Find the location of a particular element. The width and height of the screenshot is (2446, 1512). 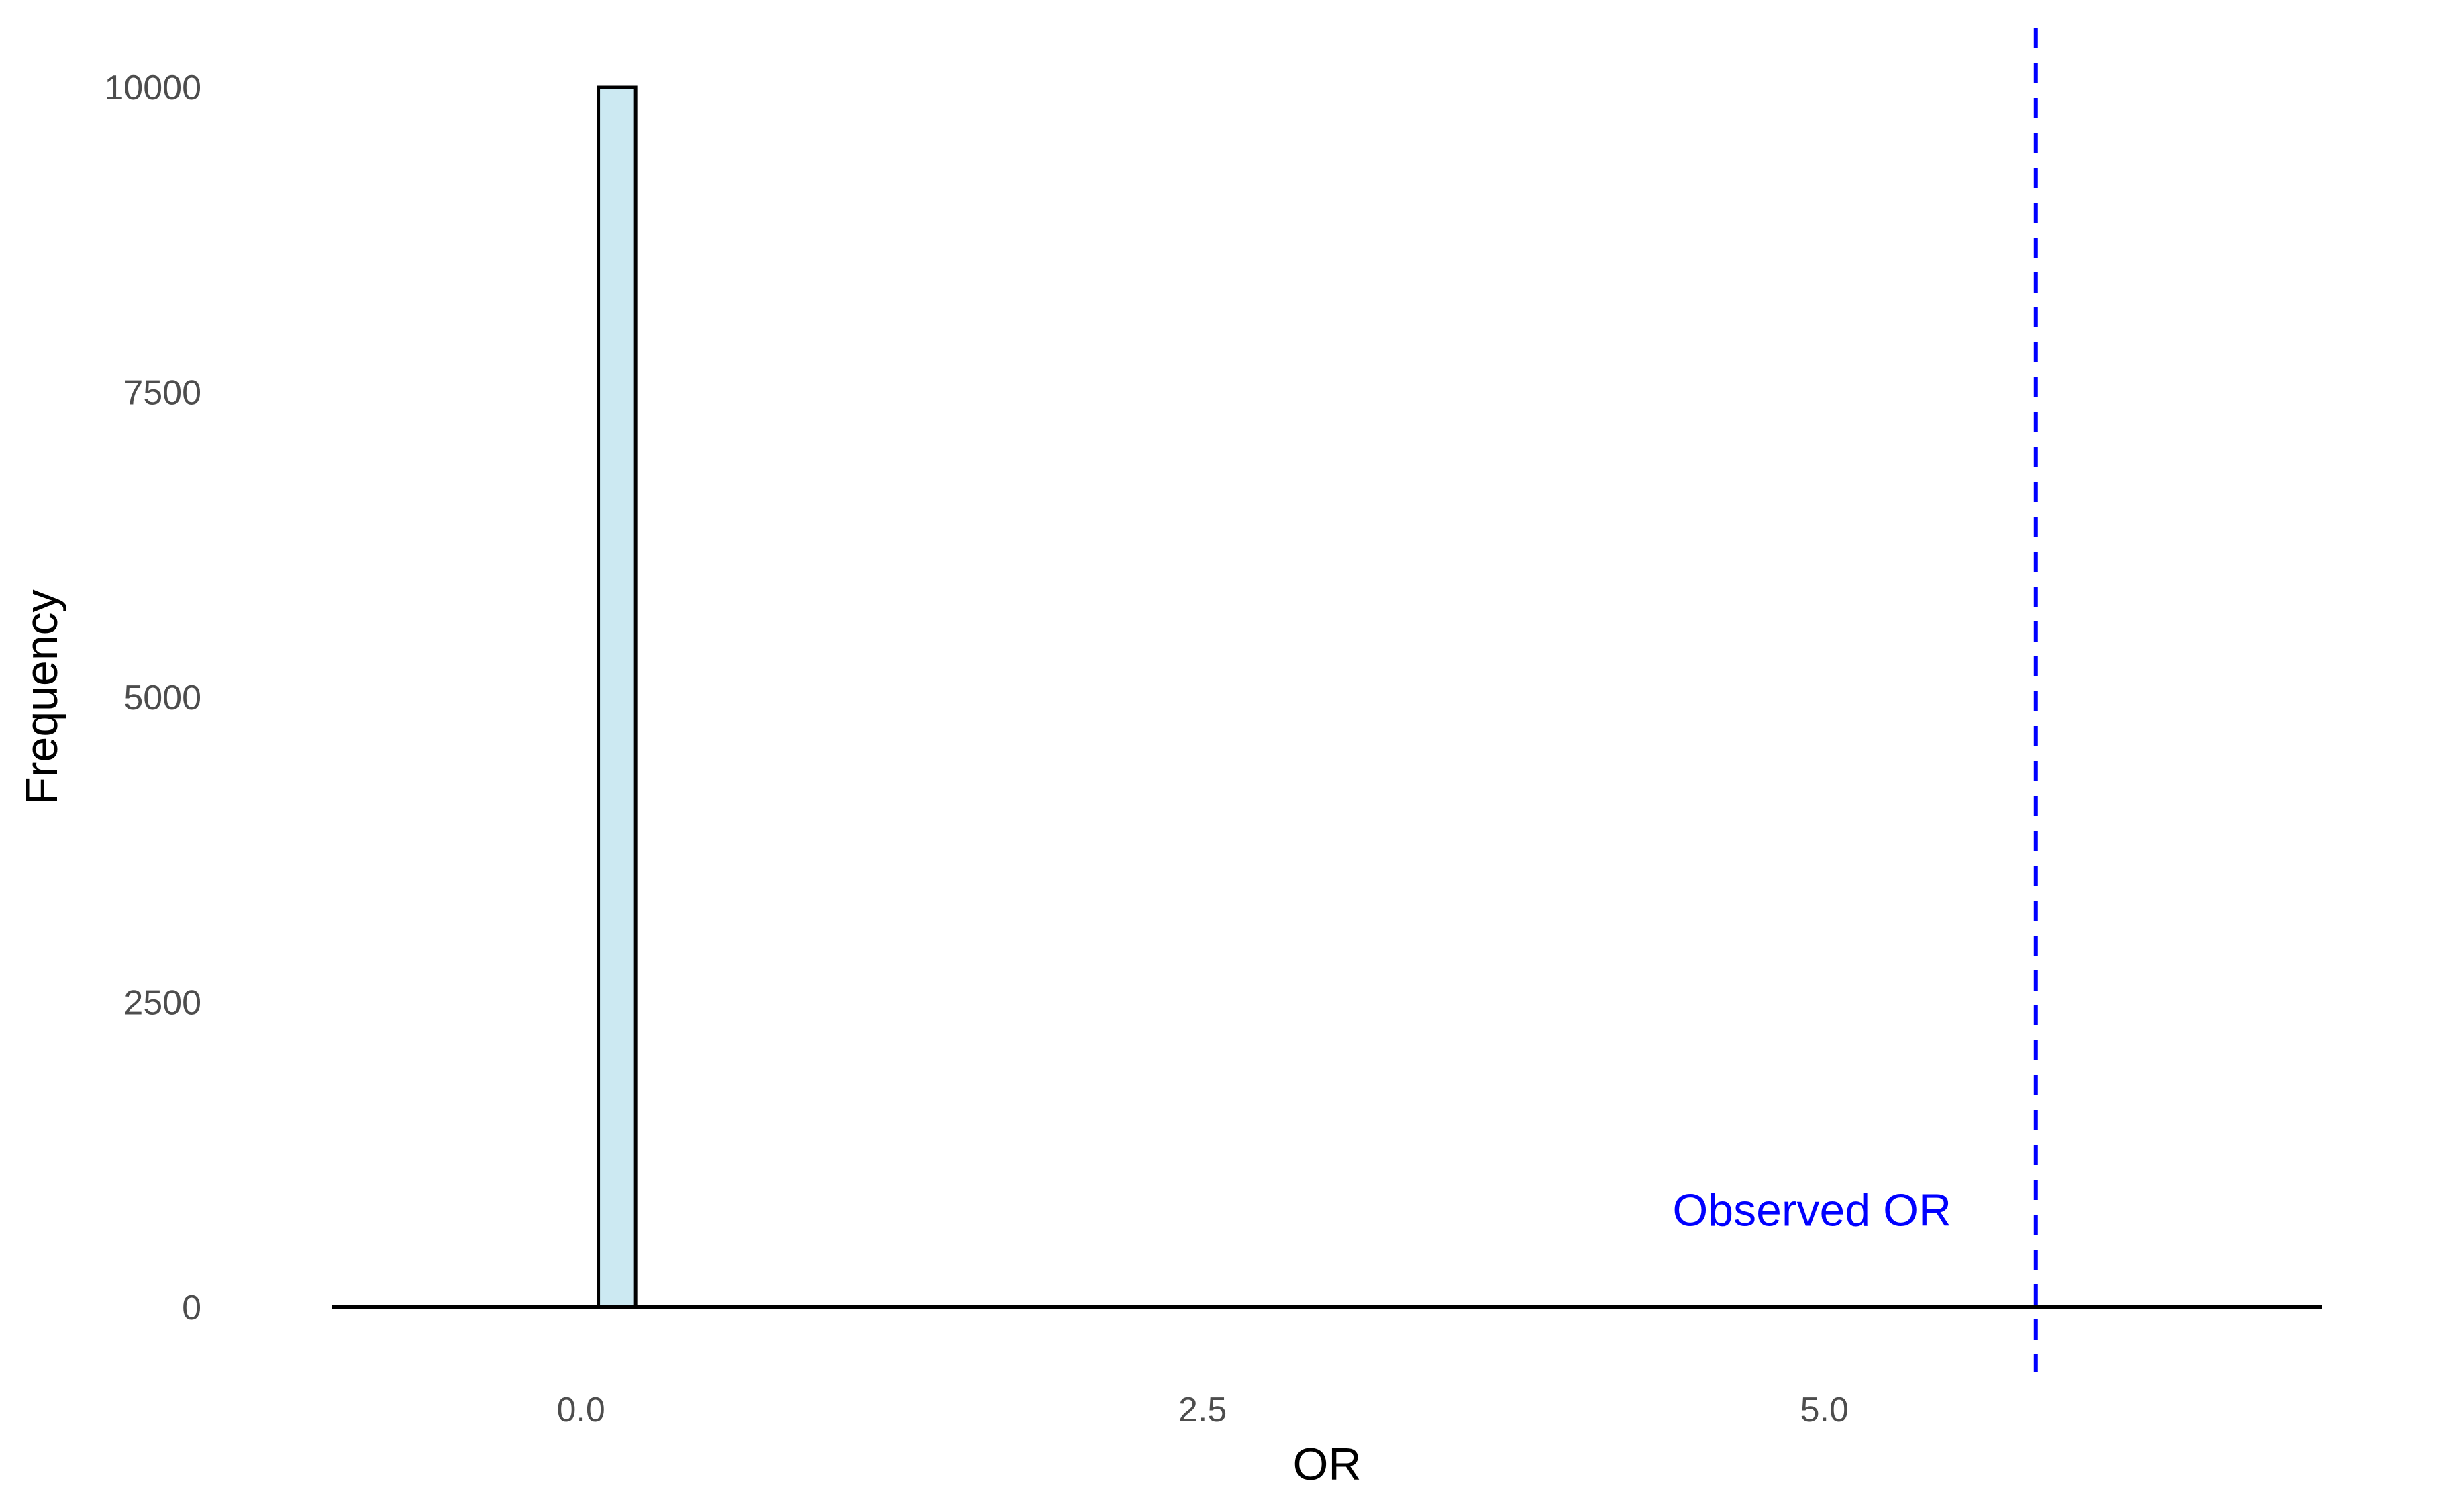

x-tick-label: 5.0 is located at coordinates (1824, 1410).